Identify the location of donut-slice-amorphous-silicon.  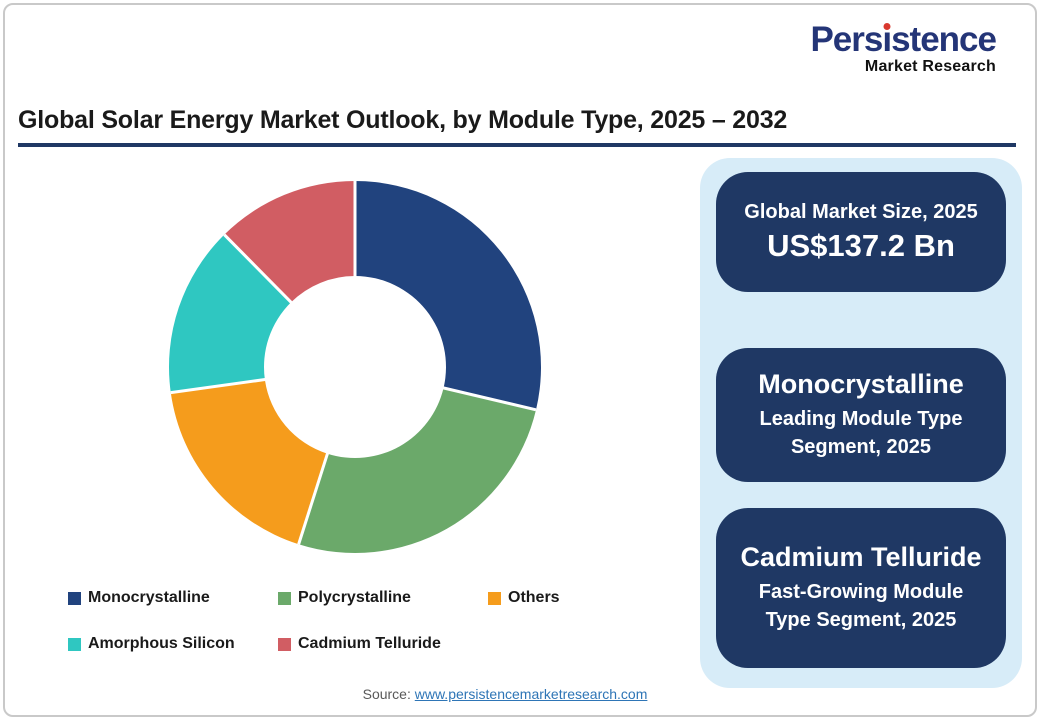
(230, 313).